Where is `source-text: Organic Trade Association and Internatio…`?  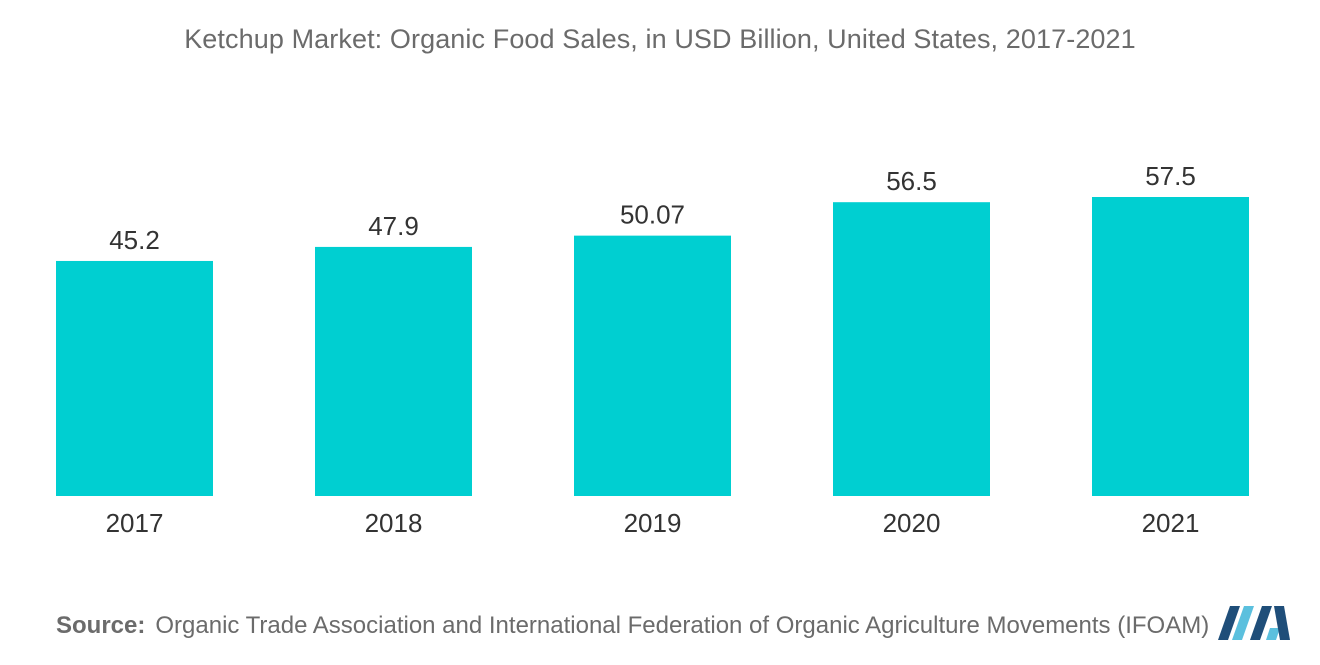
source-text: Organic Trade Association and Internatio… is located at coordinates (682, 625).